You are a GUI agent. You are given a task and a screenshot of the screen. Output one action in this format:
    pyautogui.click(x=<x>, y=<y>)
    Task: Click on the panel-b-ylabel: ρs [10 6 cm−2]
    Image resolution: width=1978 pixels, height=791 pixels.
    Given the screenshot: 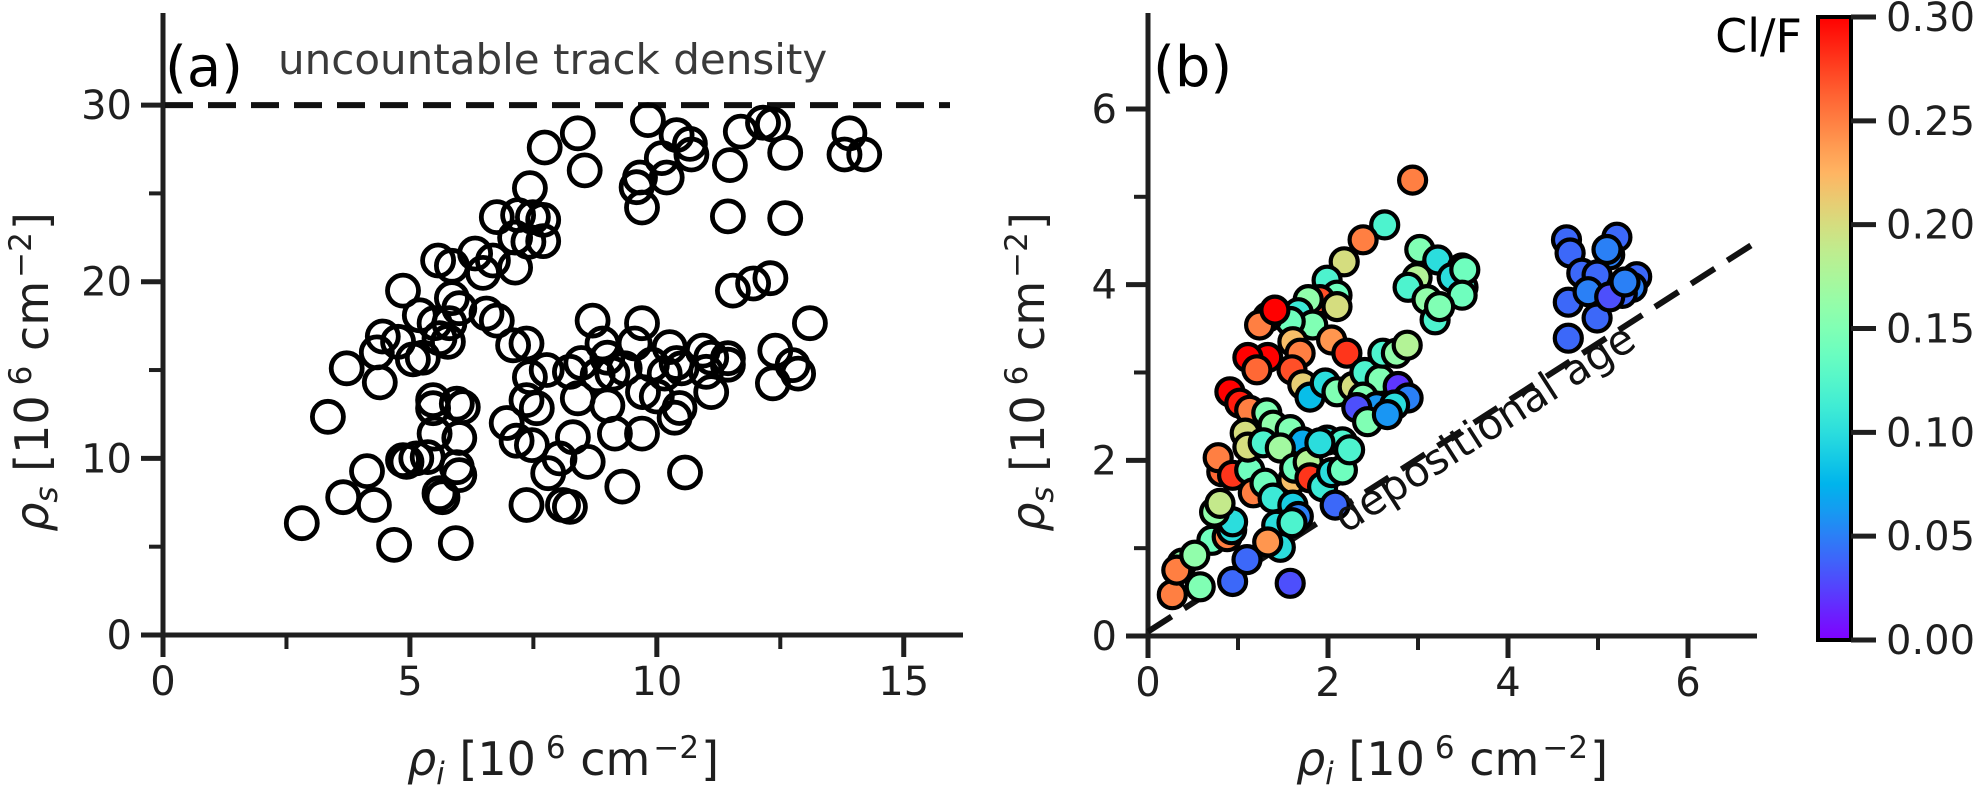 What is the action you would take?
    pyautogui.click(x=1030, y=372)
    